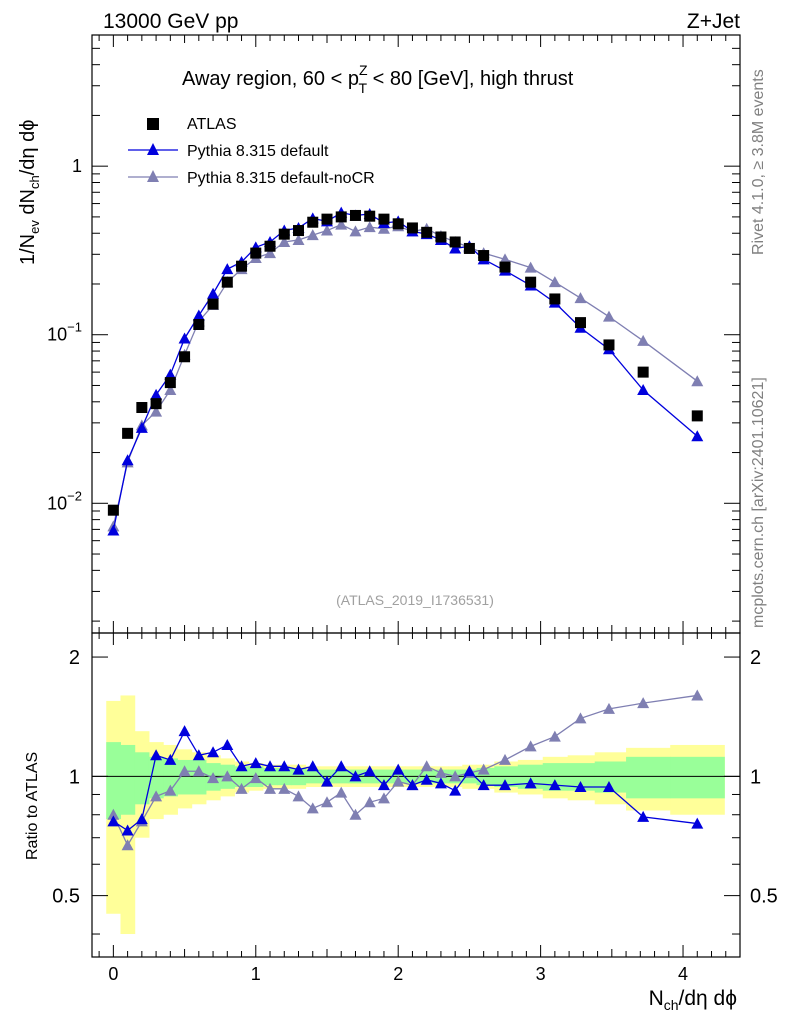 The width and height of the screenshot is (786, 1024). What do you see at coordinates (212, 124) in the screenshot?
I see `legend-label-atlas: ATLAS` at bounding box center [212, 124].